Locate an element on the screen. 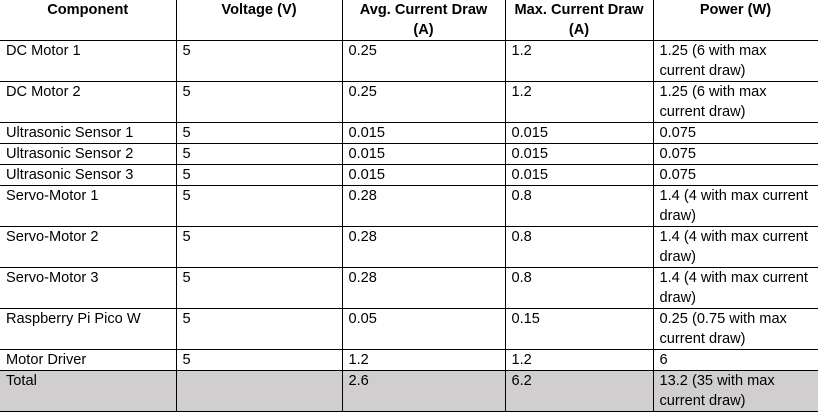 This screenshot has width=818, height=420. cell-max-current: 0.15 is located at coordinates (579, 329).